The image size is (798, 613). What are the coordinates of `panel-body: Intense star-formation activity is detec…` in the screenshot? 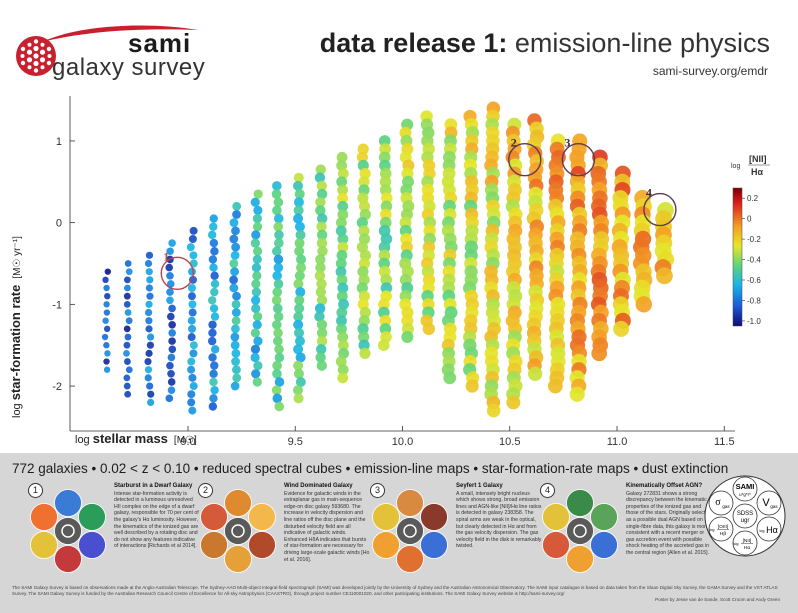 It's located at (156, 520).